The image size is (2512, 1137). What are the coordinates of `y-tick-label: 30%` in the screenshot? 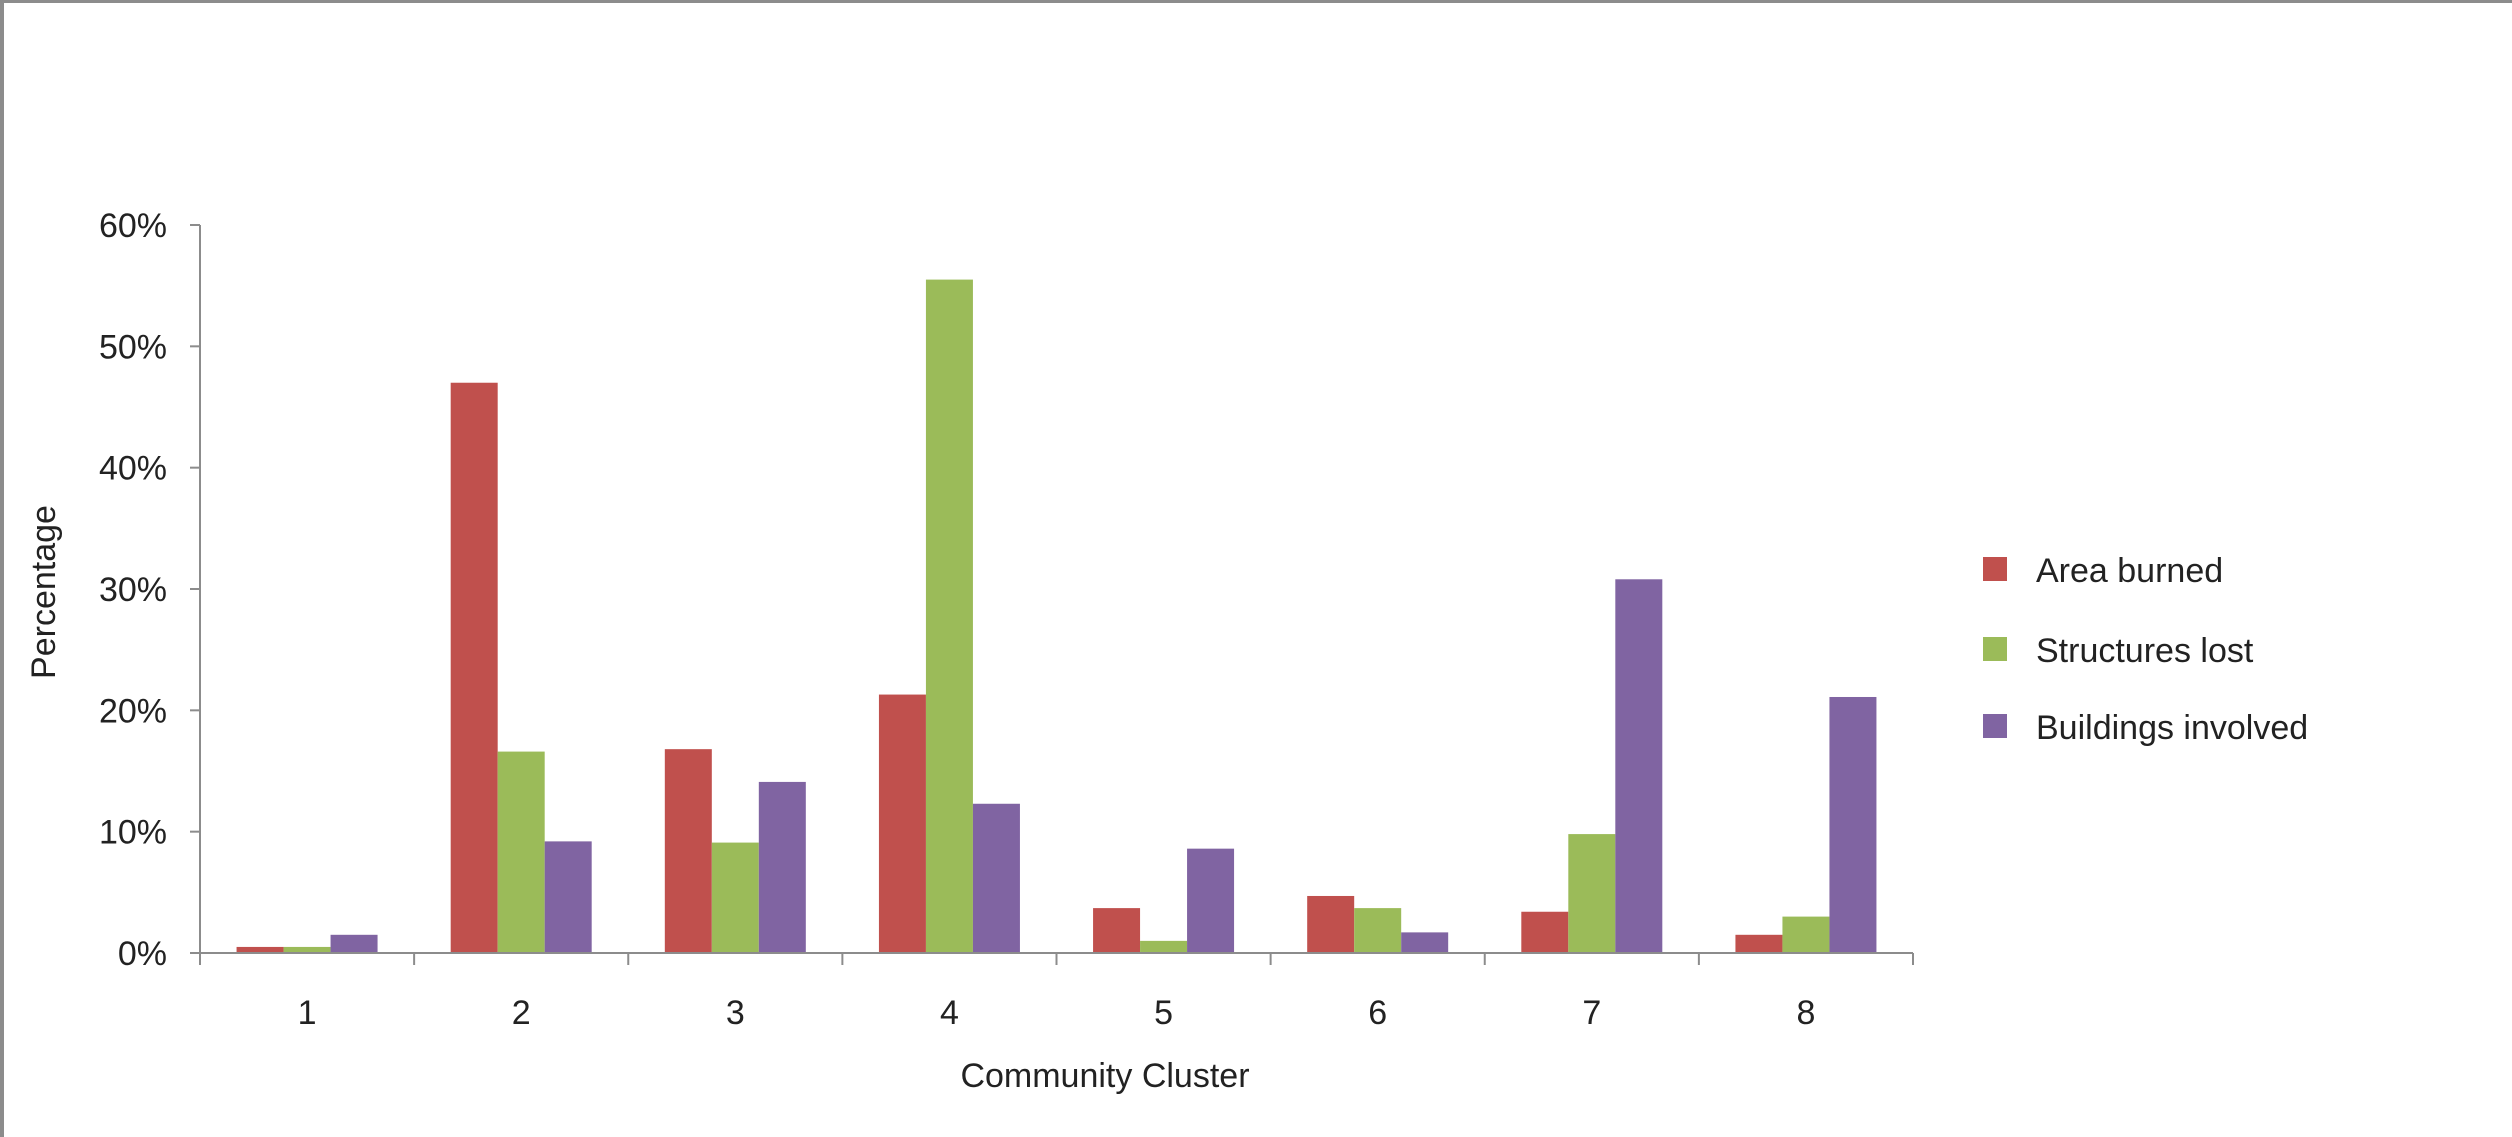 It's located at (133, 590).